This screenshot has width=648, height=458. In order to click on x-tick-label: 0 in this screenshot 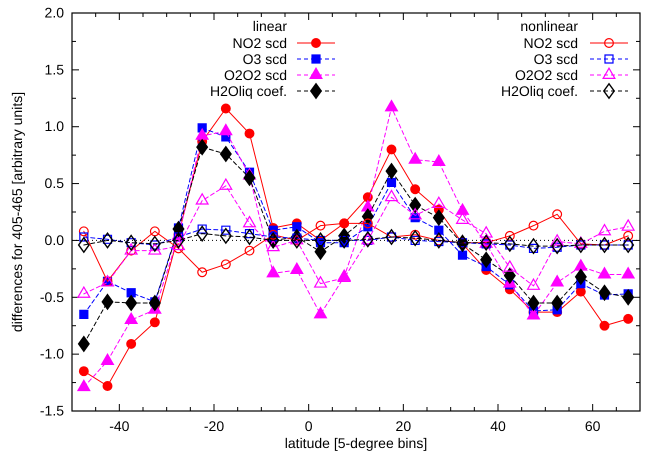, I will do `click(308, 426)`.